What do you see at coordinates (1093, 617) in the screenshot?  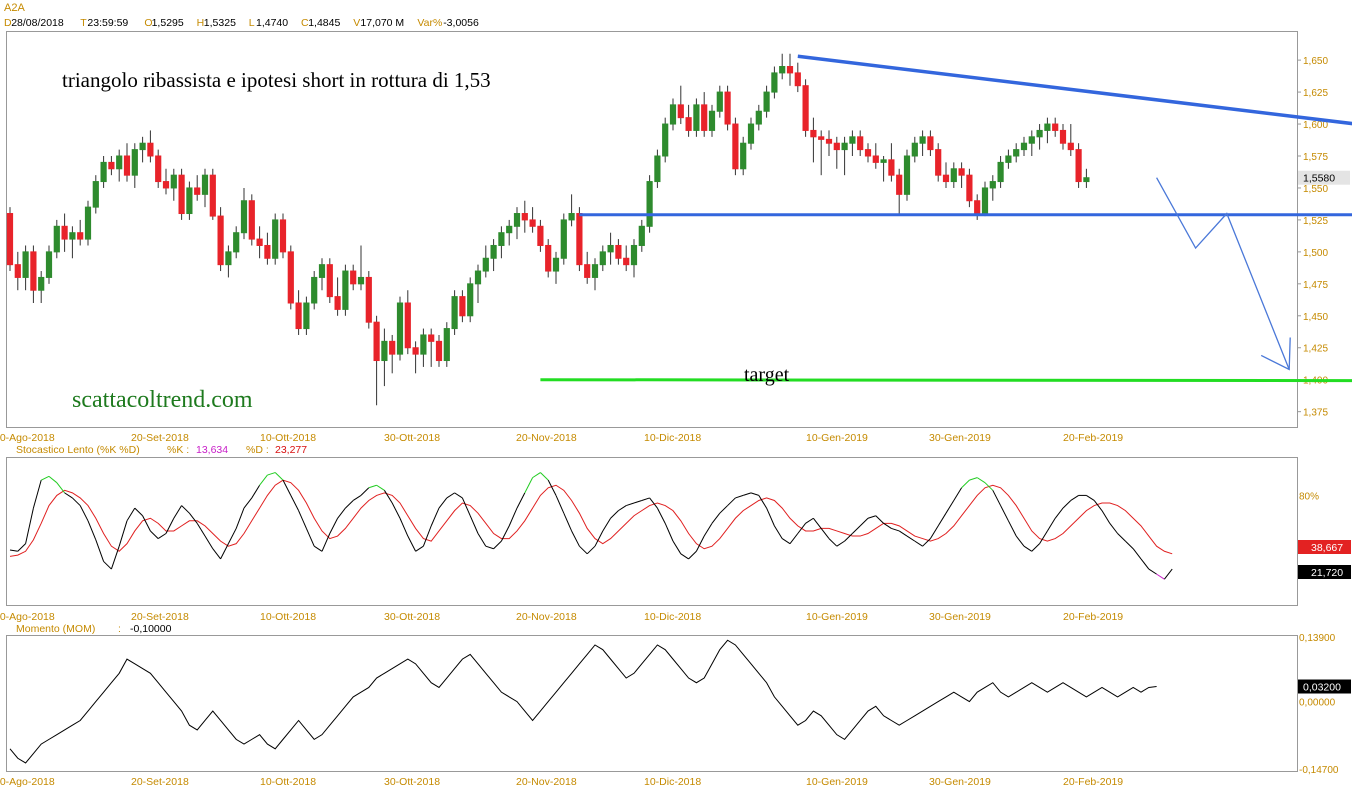 I see `date-label: 20-Feb-2019` at bounding box center [1093, 617].